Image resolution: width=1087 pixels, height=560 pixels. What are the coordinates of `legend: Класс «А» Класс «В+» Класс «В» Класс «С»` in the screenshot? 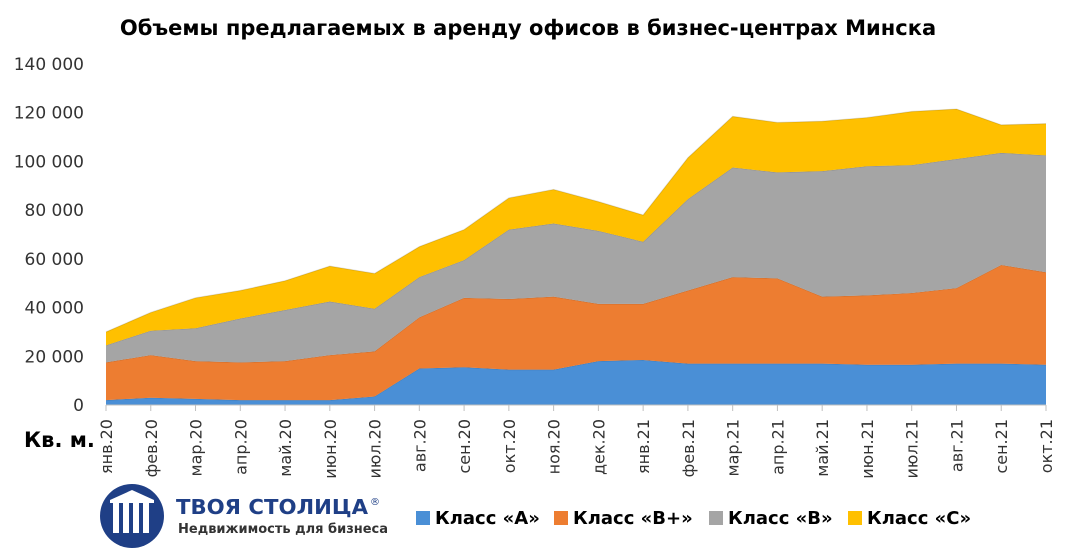 It's located at (693, 518).